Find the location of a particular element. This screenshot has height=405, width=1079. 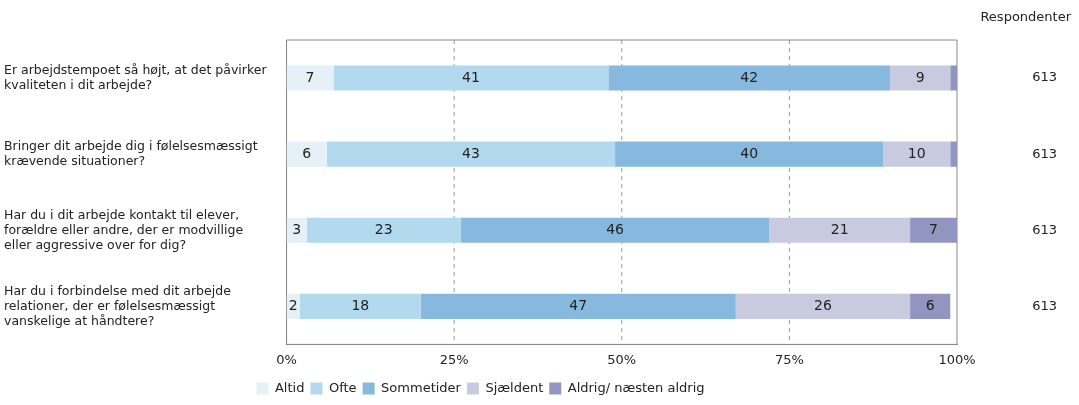

x-tick-label: 50% is located at coordinates (622, 359).